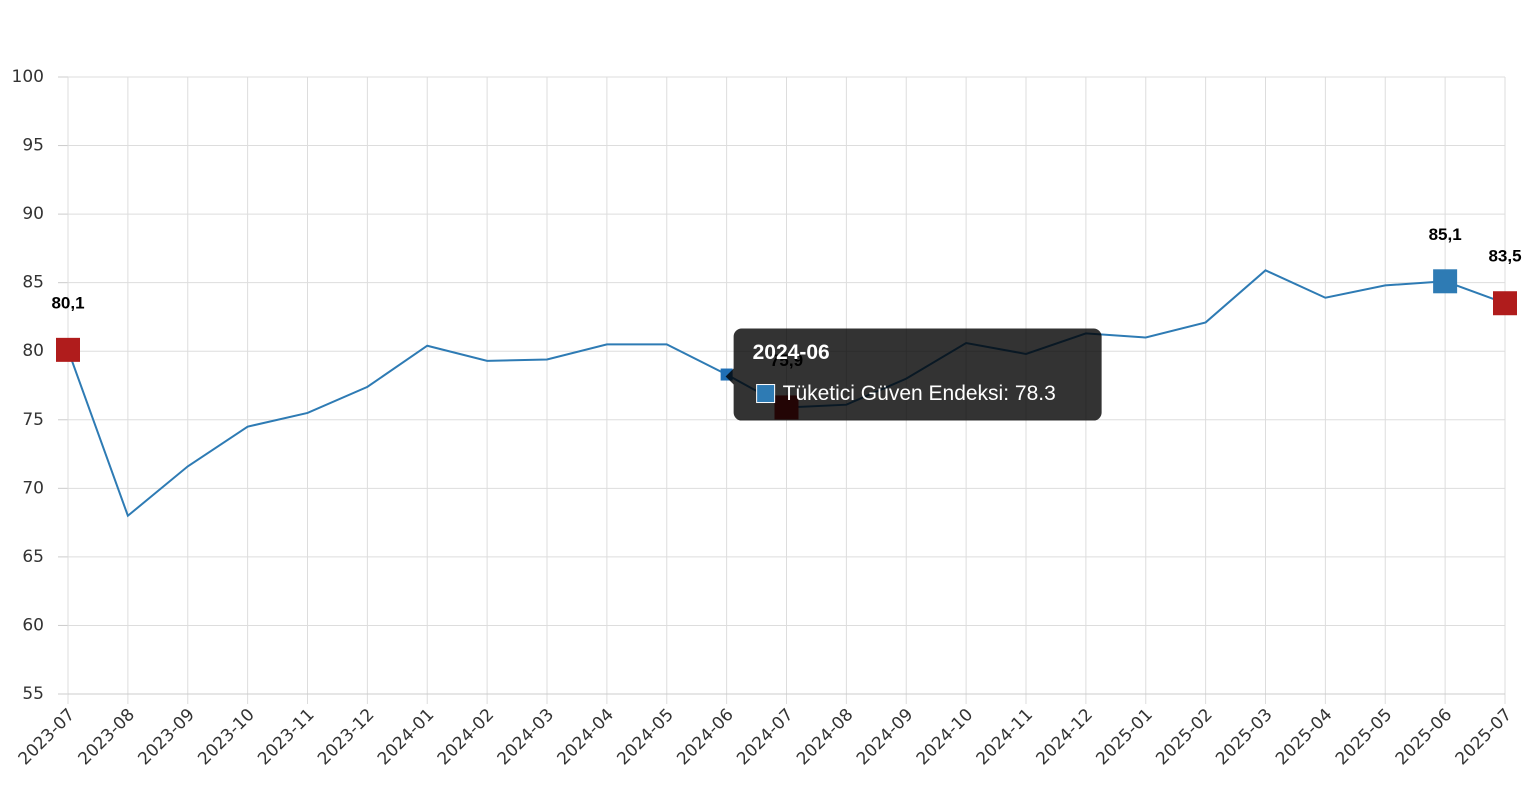  Describe the element at coordinates (33, 557) in the screenshot. I see `y-tick-label: 65` at that location.